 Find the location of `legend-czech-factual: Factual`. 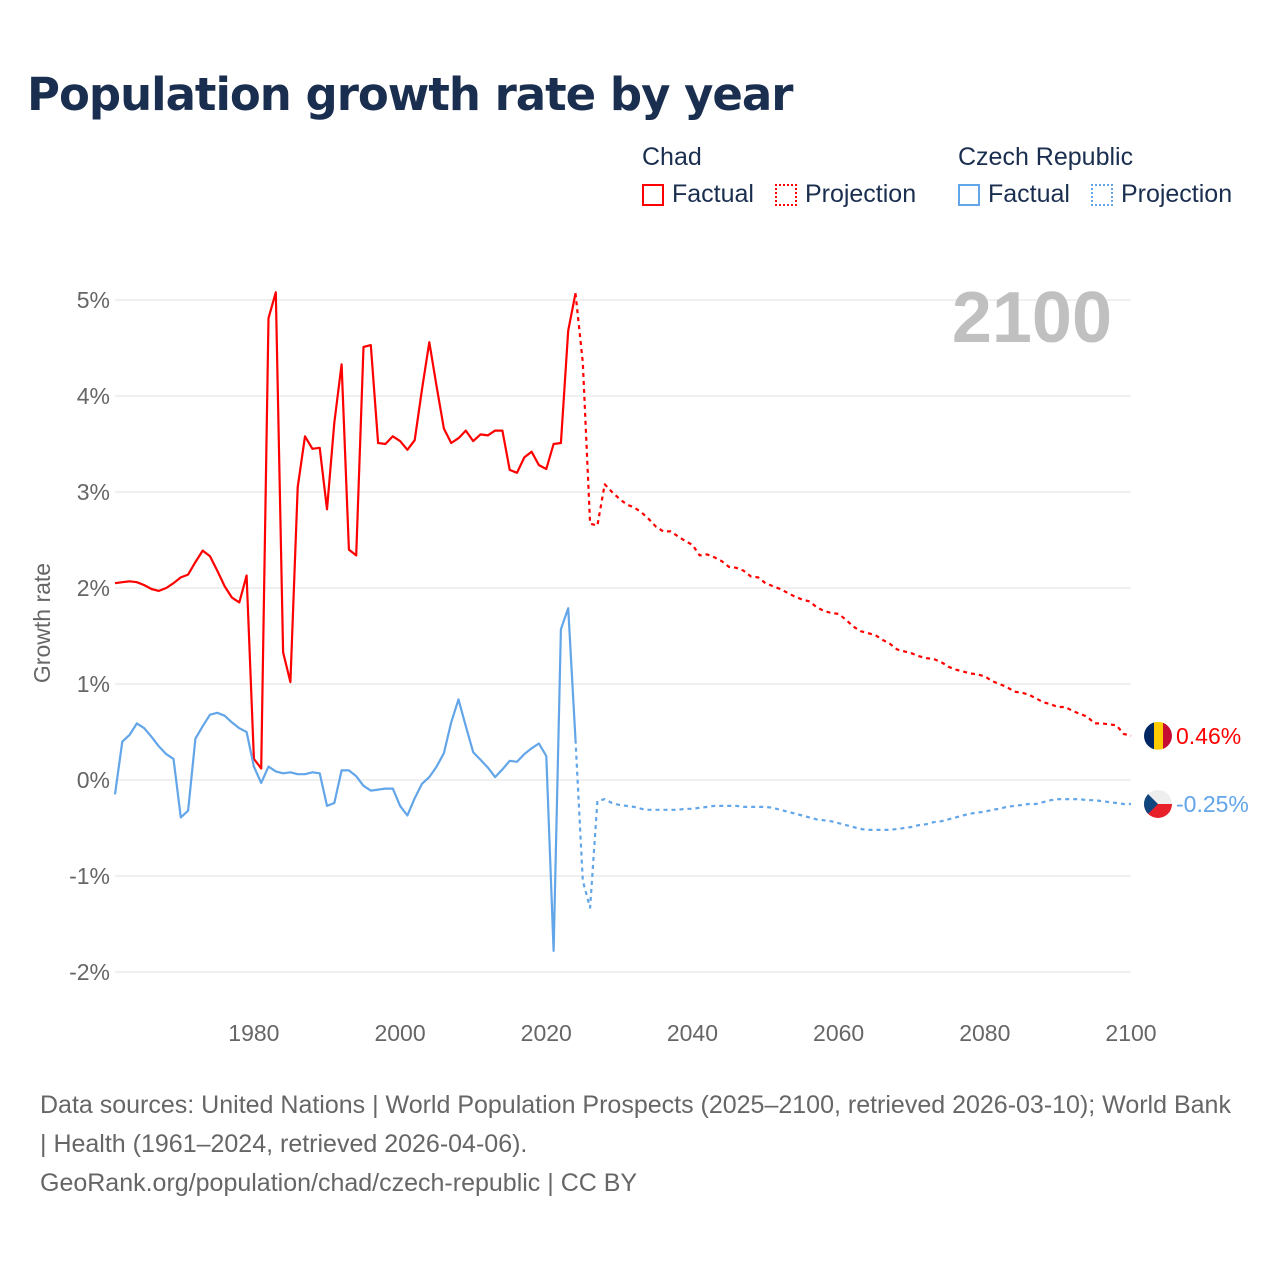

legend-czech-factual: Factual is located at coordinates (1014, 194).